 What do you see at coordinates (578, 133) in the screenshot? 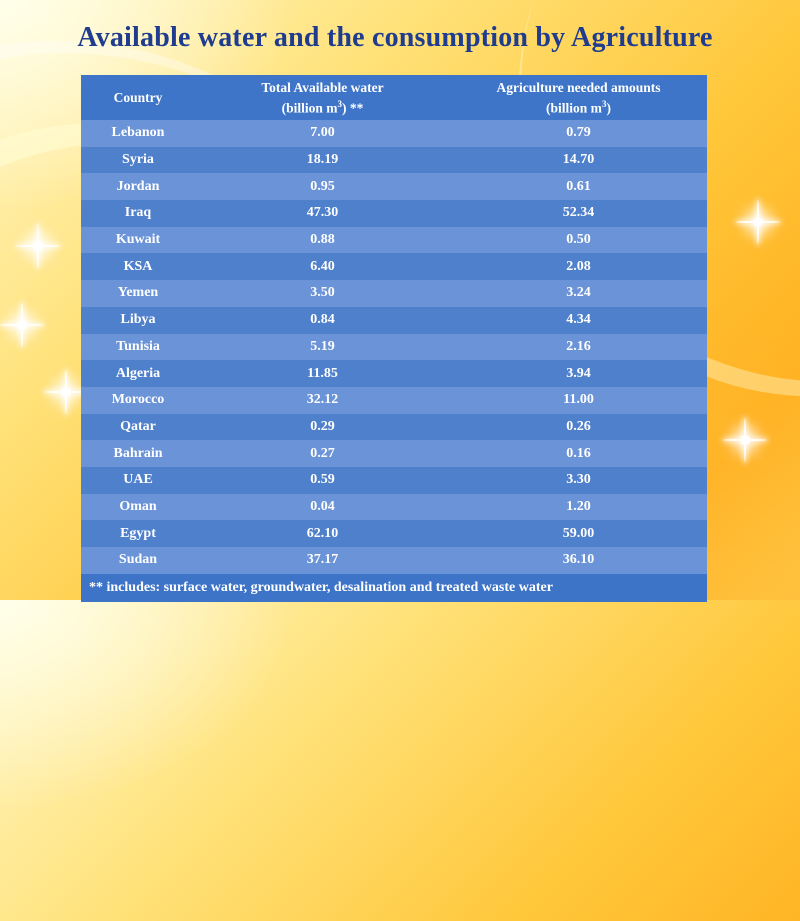
I see `cell-agriculture-needed: 0.79` at bounding box center [578, 133].